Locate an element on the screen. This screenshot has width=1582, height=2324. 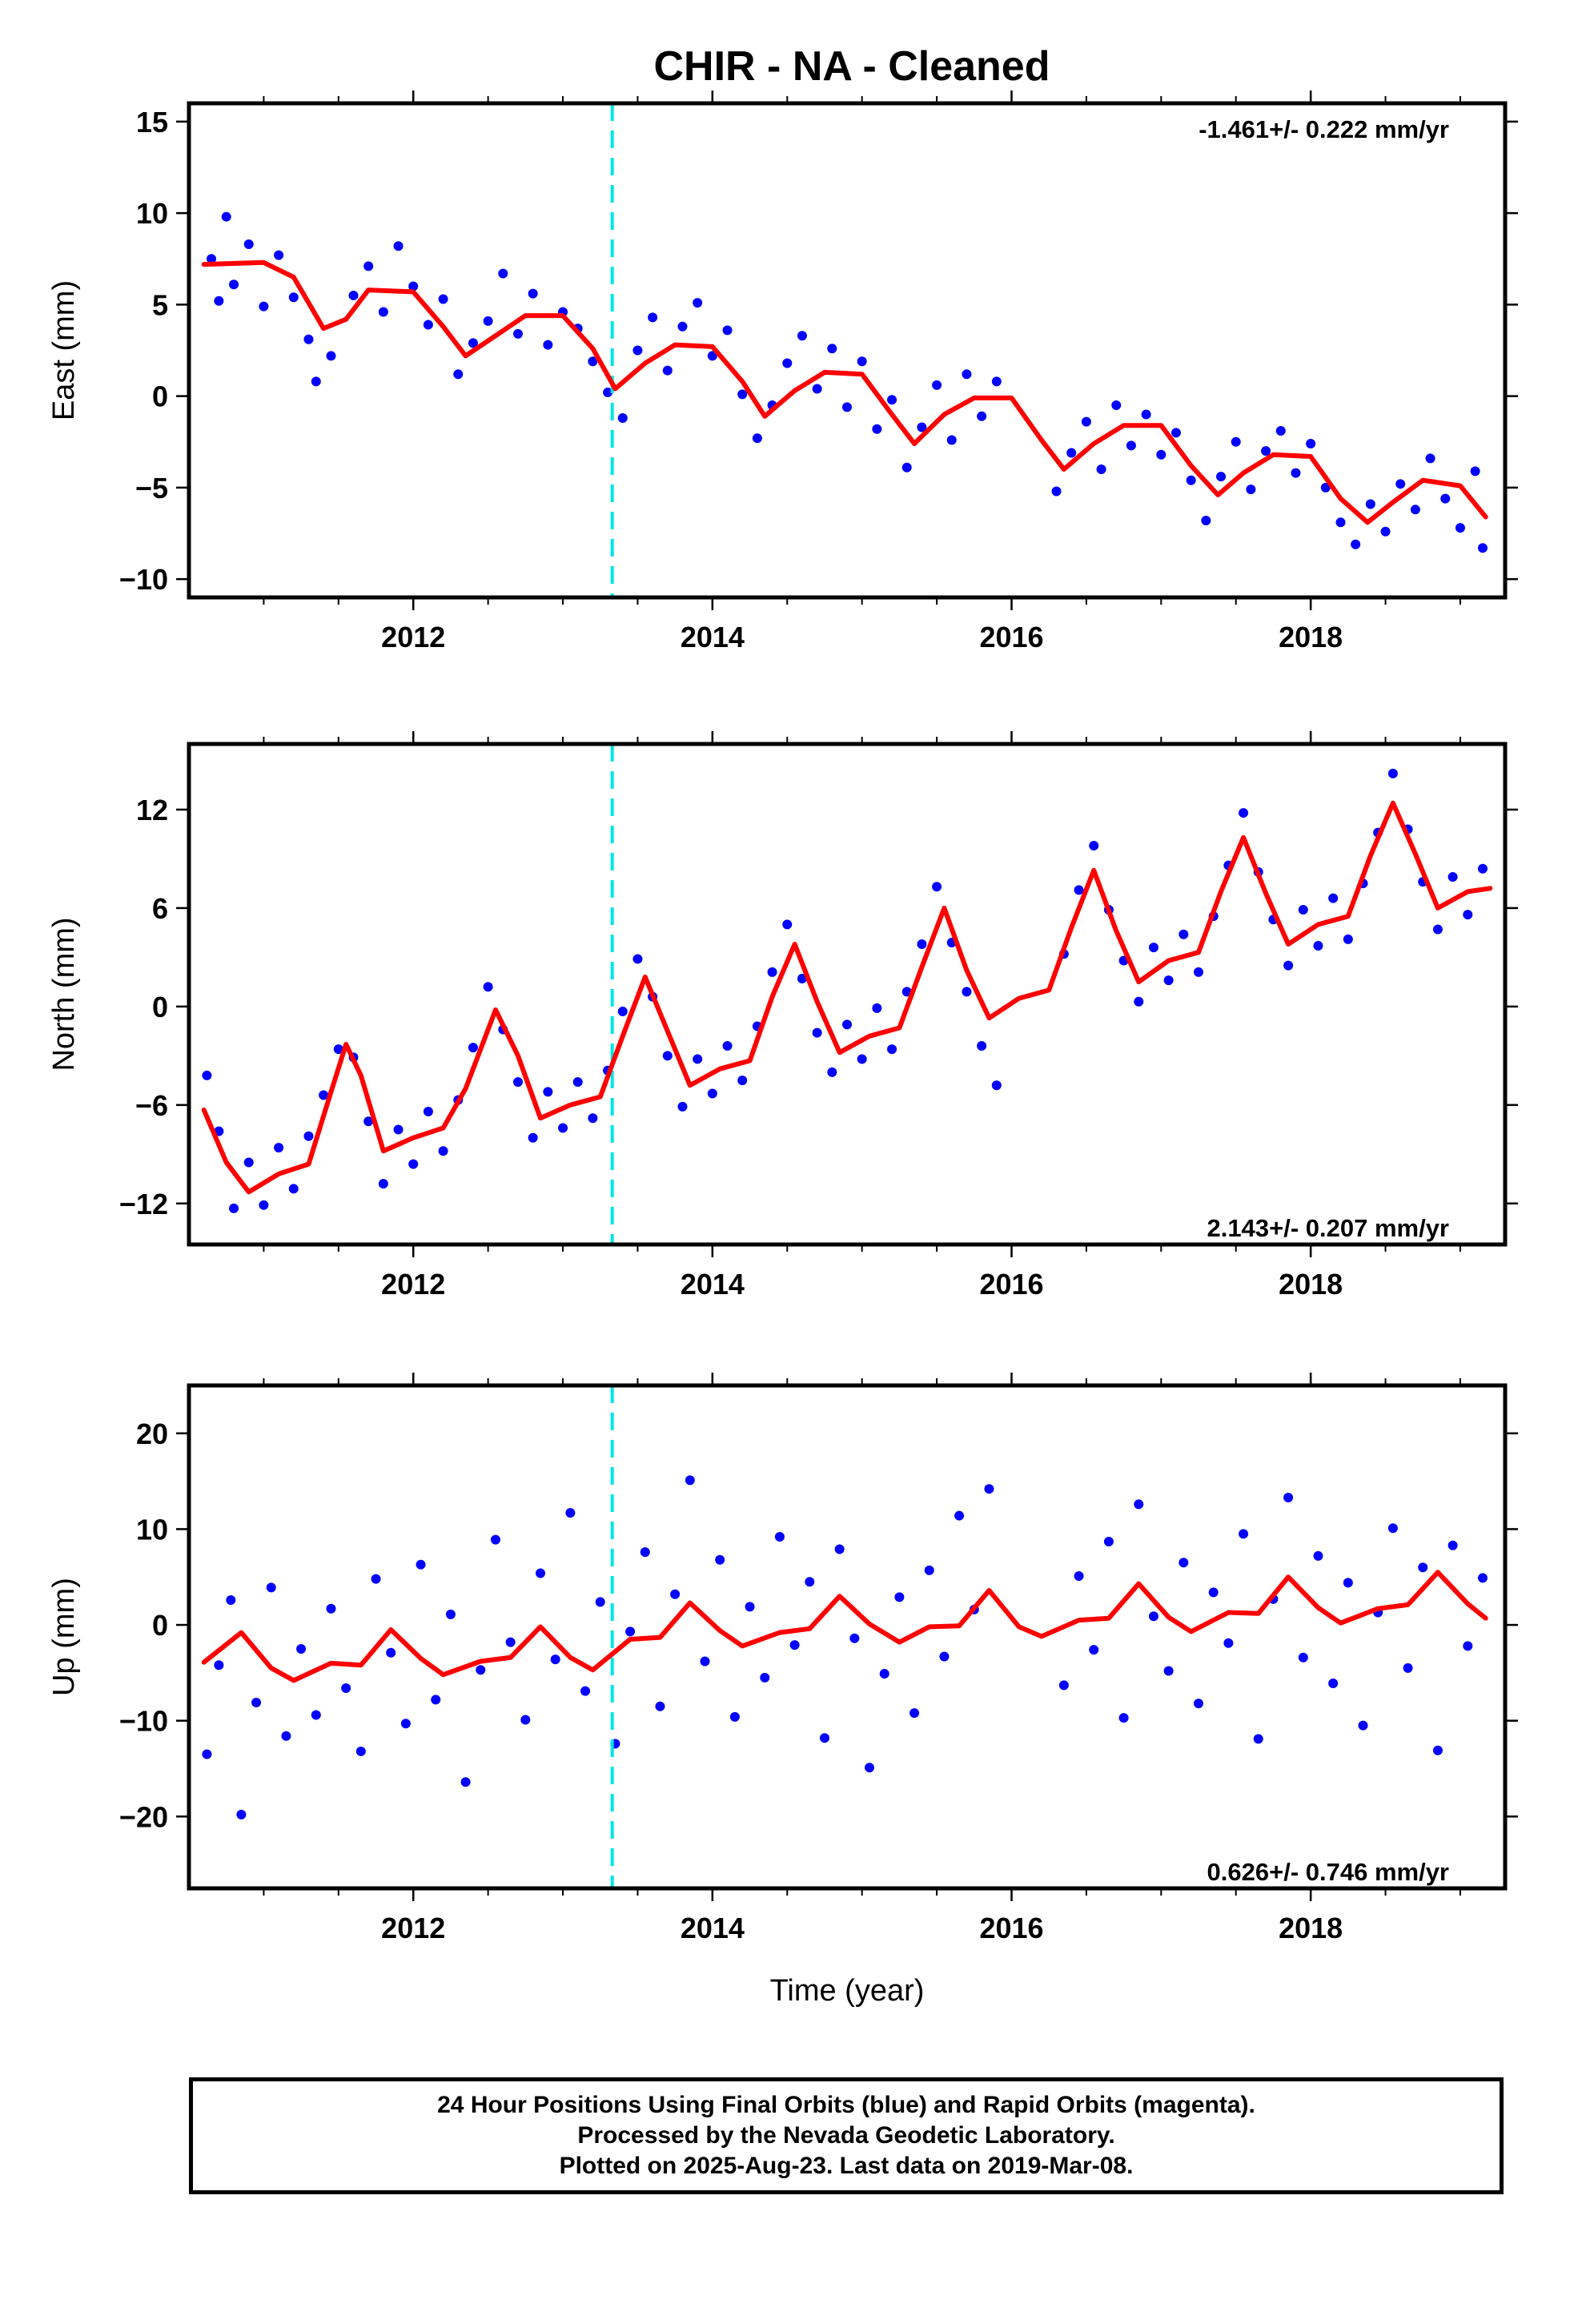
east-y-axis-label: East (mm) is located at coordinates (64, 350).